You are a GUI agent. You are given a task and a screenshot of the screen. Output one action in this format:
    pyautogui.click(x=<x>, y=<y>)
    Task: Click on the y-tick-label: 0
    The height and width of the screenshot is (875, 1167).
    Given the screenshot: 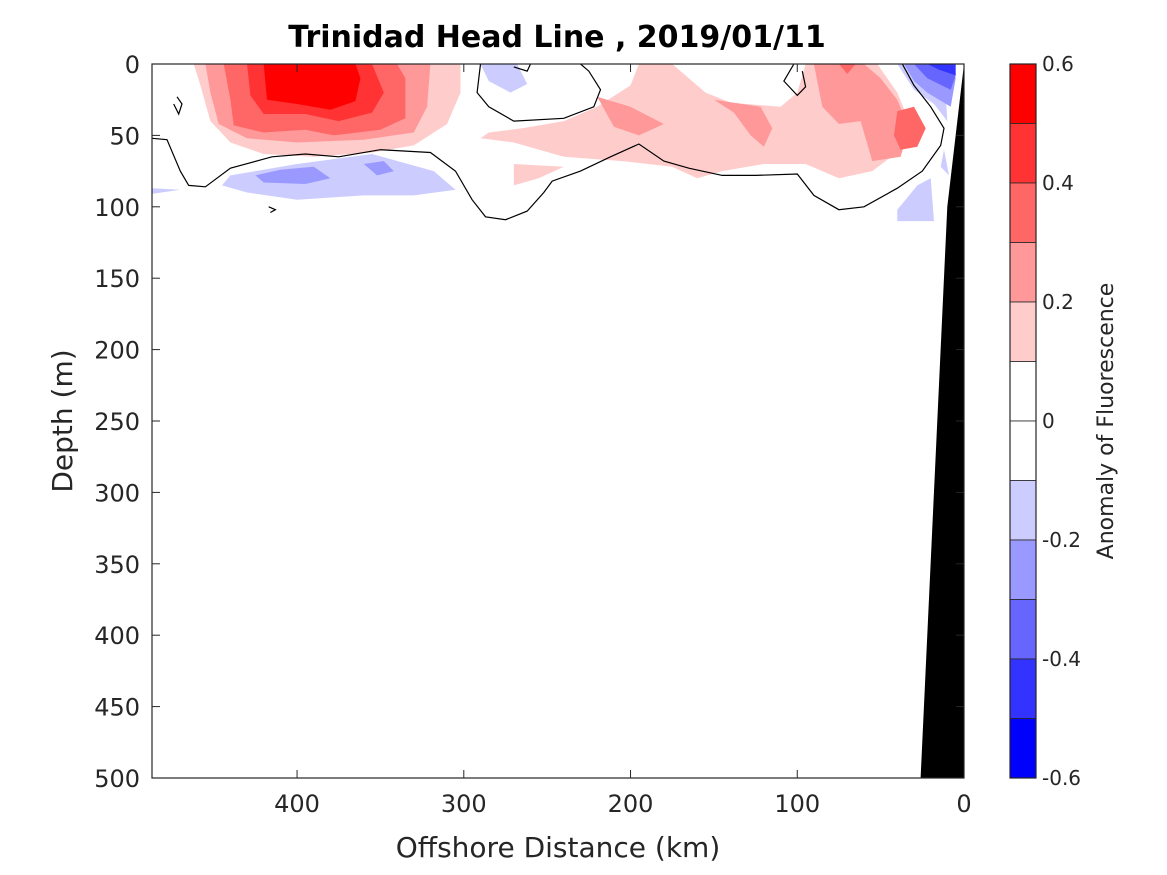 What is the action you would take?
    pyautogui.click(x=132, y=65)
    